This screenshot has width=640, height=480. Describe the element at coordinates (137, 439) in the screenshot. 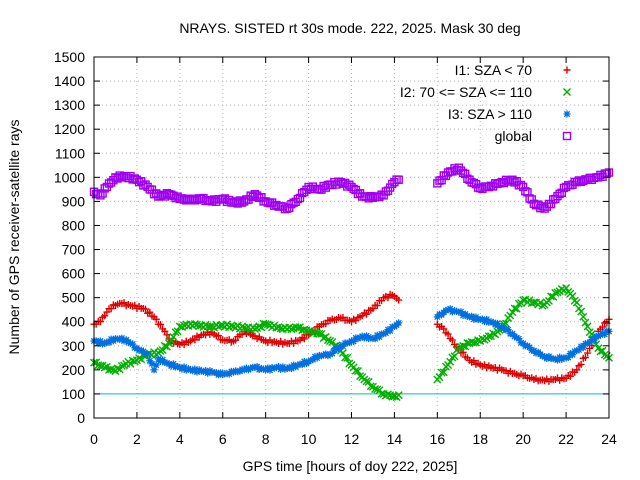

I see `x-tick-label: 2` at that location.